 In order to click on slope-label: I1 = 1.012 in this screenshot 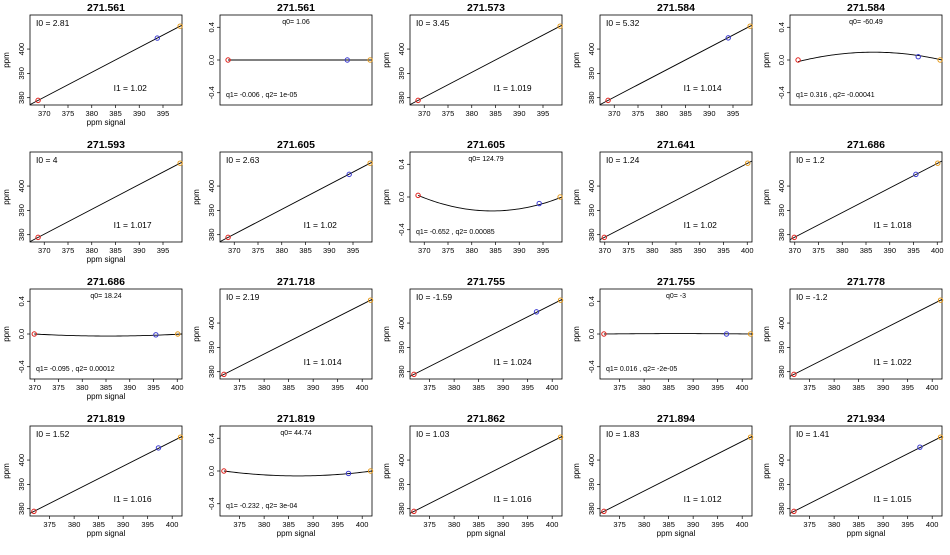, I will do `click(703, 499)`.